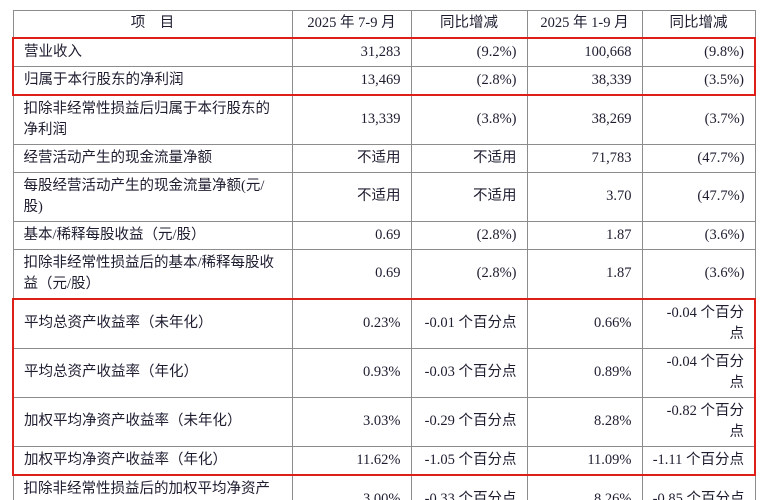 This screenshot has height=500, width=766. Describe the element at coordinates (584, 196) in the screenshot. I see `value-cell: 3.70` at that location.